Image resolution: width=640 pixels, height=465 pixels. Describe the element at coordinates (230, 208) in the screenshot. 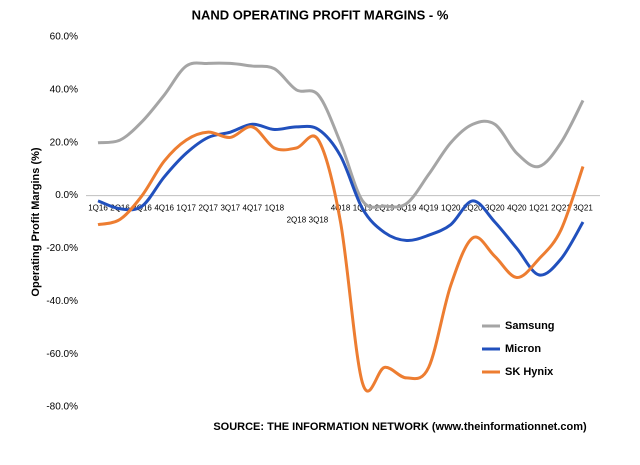

I see `x-tick-label: 3Q17` at that location.